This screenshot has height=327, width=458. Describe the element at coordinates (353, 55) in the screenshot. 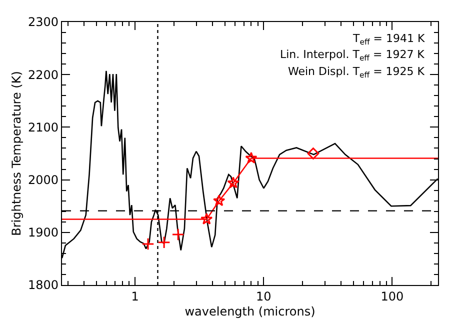

I see `annotation: Lin. Interpol. T$_{eff}$ = 1927 K` at that location.